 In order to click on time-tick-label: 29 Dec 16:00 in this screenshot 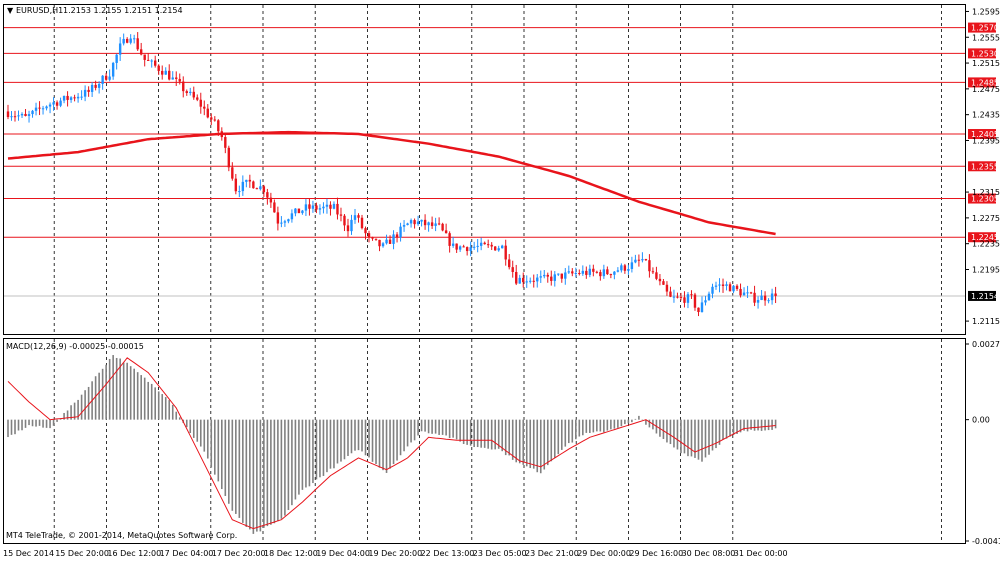, I will do `click(656, 553)`.